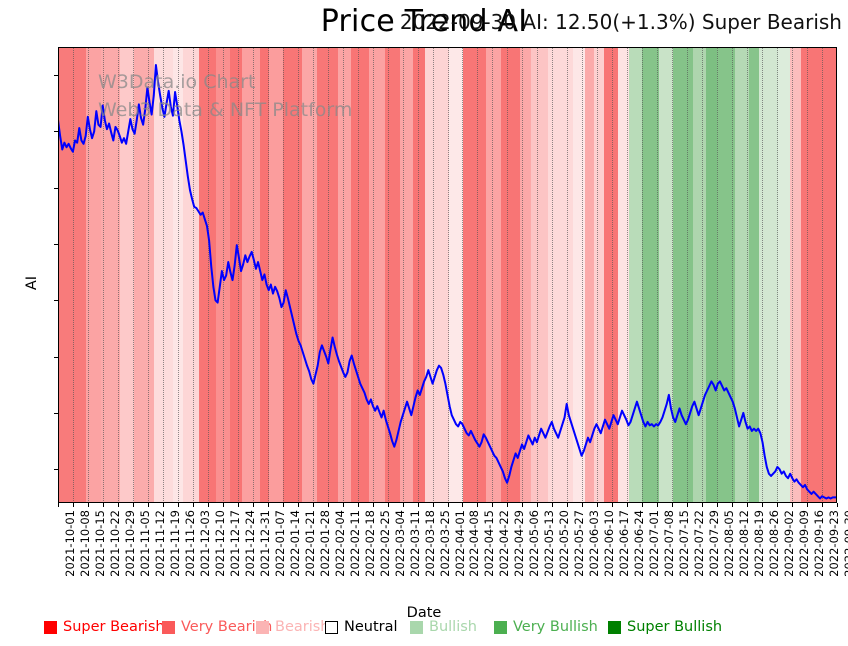 Image resolution: width=848 pixels, height=646 pixels. I want to click on x-axis-tick-label: 2022-05-20, so click(564, 543).